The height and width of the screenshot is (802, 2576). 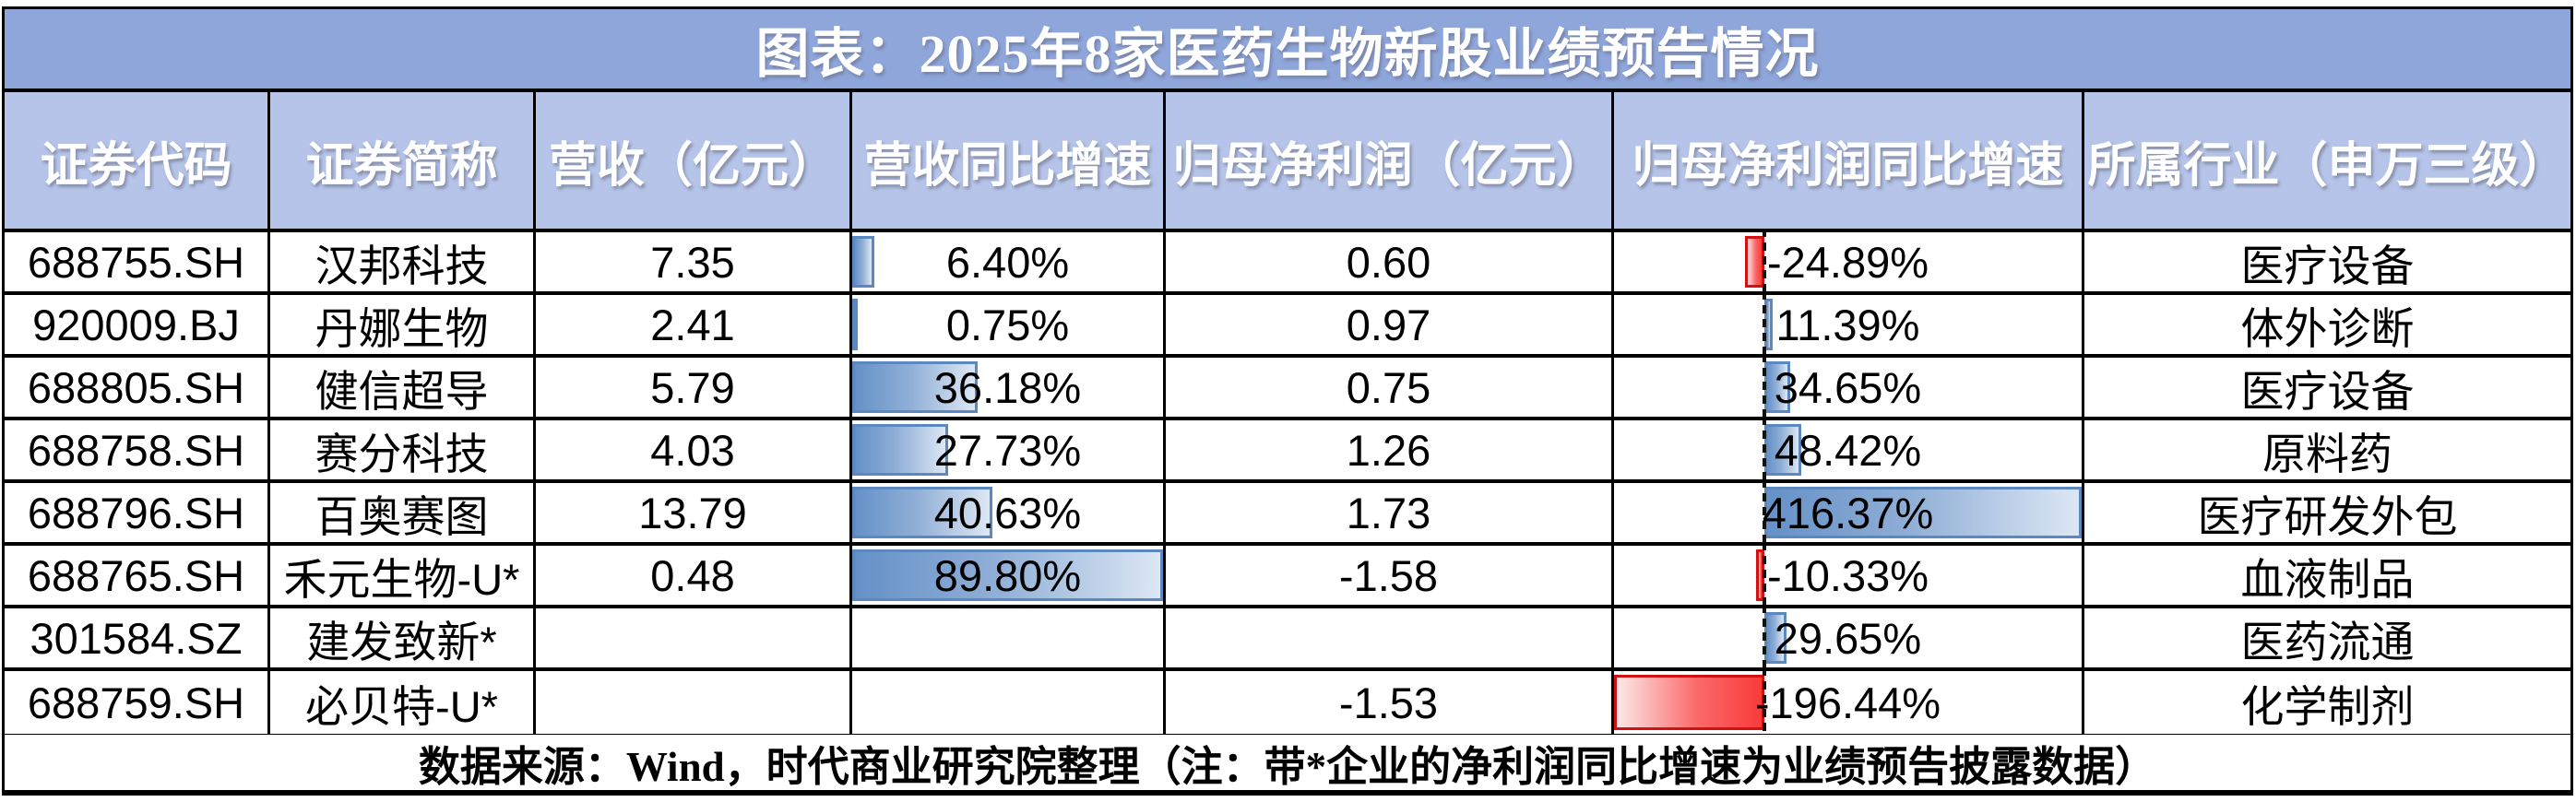 I want to click on cell-profit, so click(x=1390, y=637).